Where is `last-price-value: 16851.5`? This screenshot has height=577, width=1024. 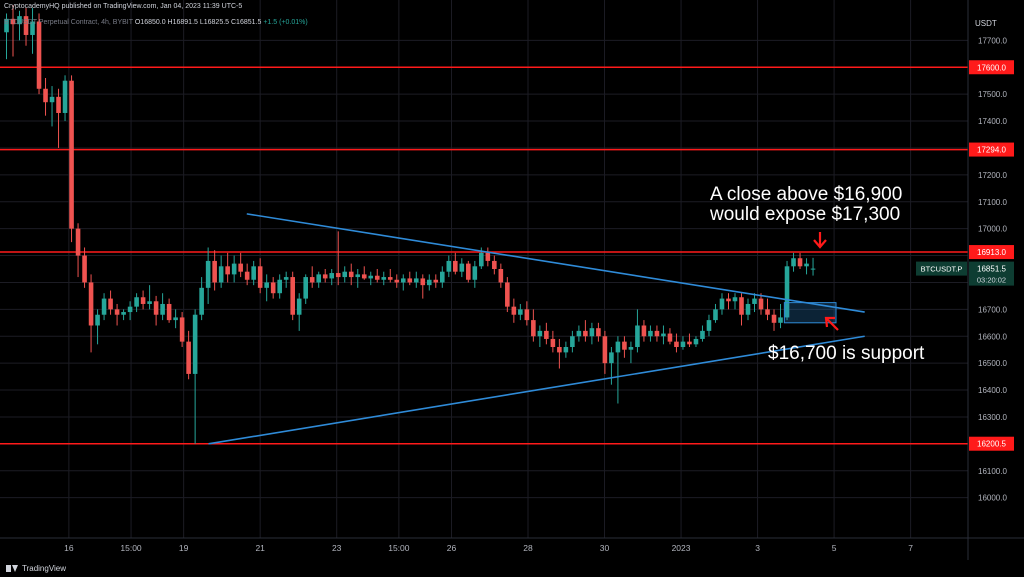 last-price-value: 16851.5 is located at coordinates (991, 269).